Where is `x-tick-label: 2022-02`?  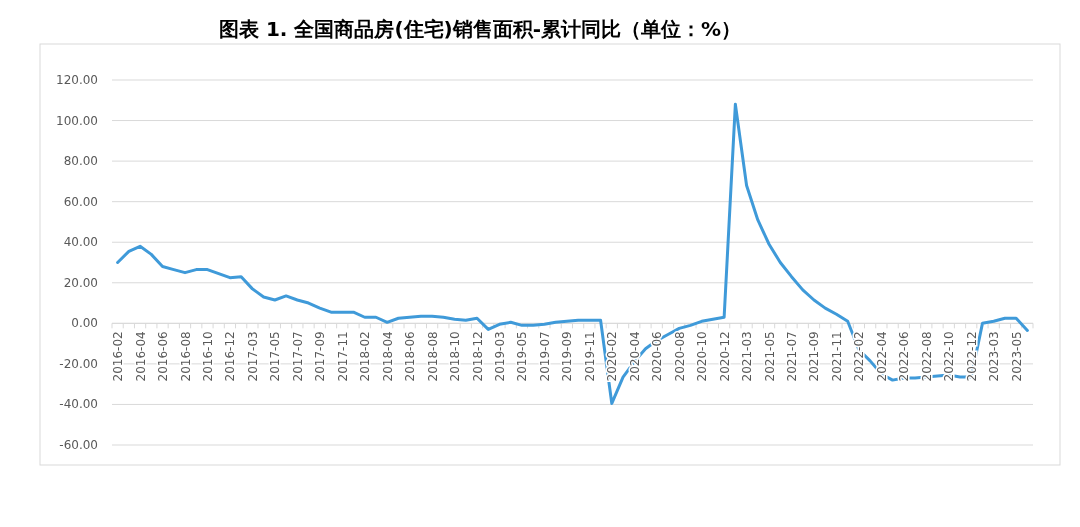 x-tick-label: 2022-02 is located at coordinates (859, 356).